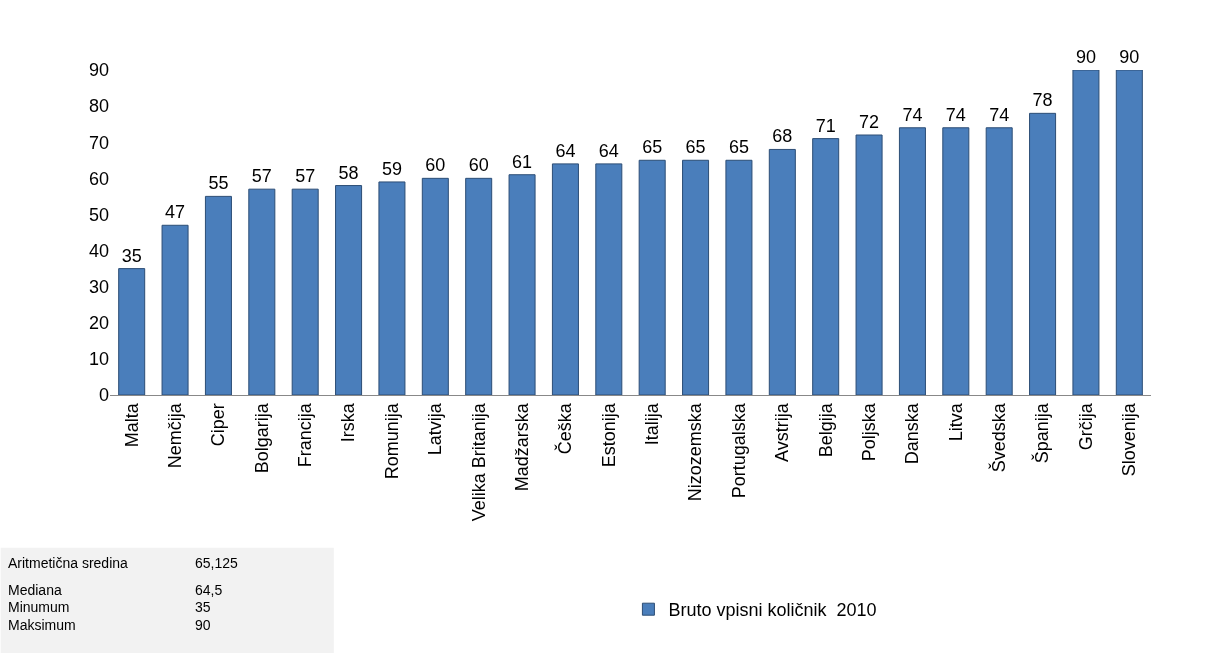 The image size is (1206, 653). Describe the element at coordinates (1129, 439) in the screenshot. I see `x-tick-label: Slovenija` at that location.